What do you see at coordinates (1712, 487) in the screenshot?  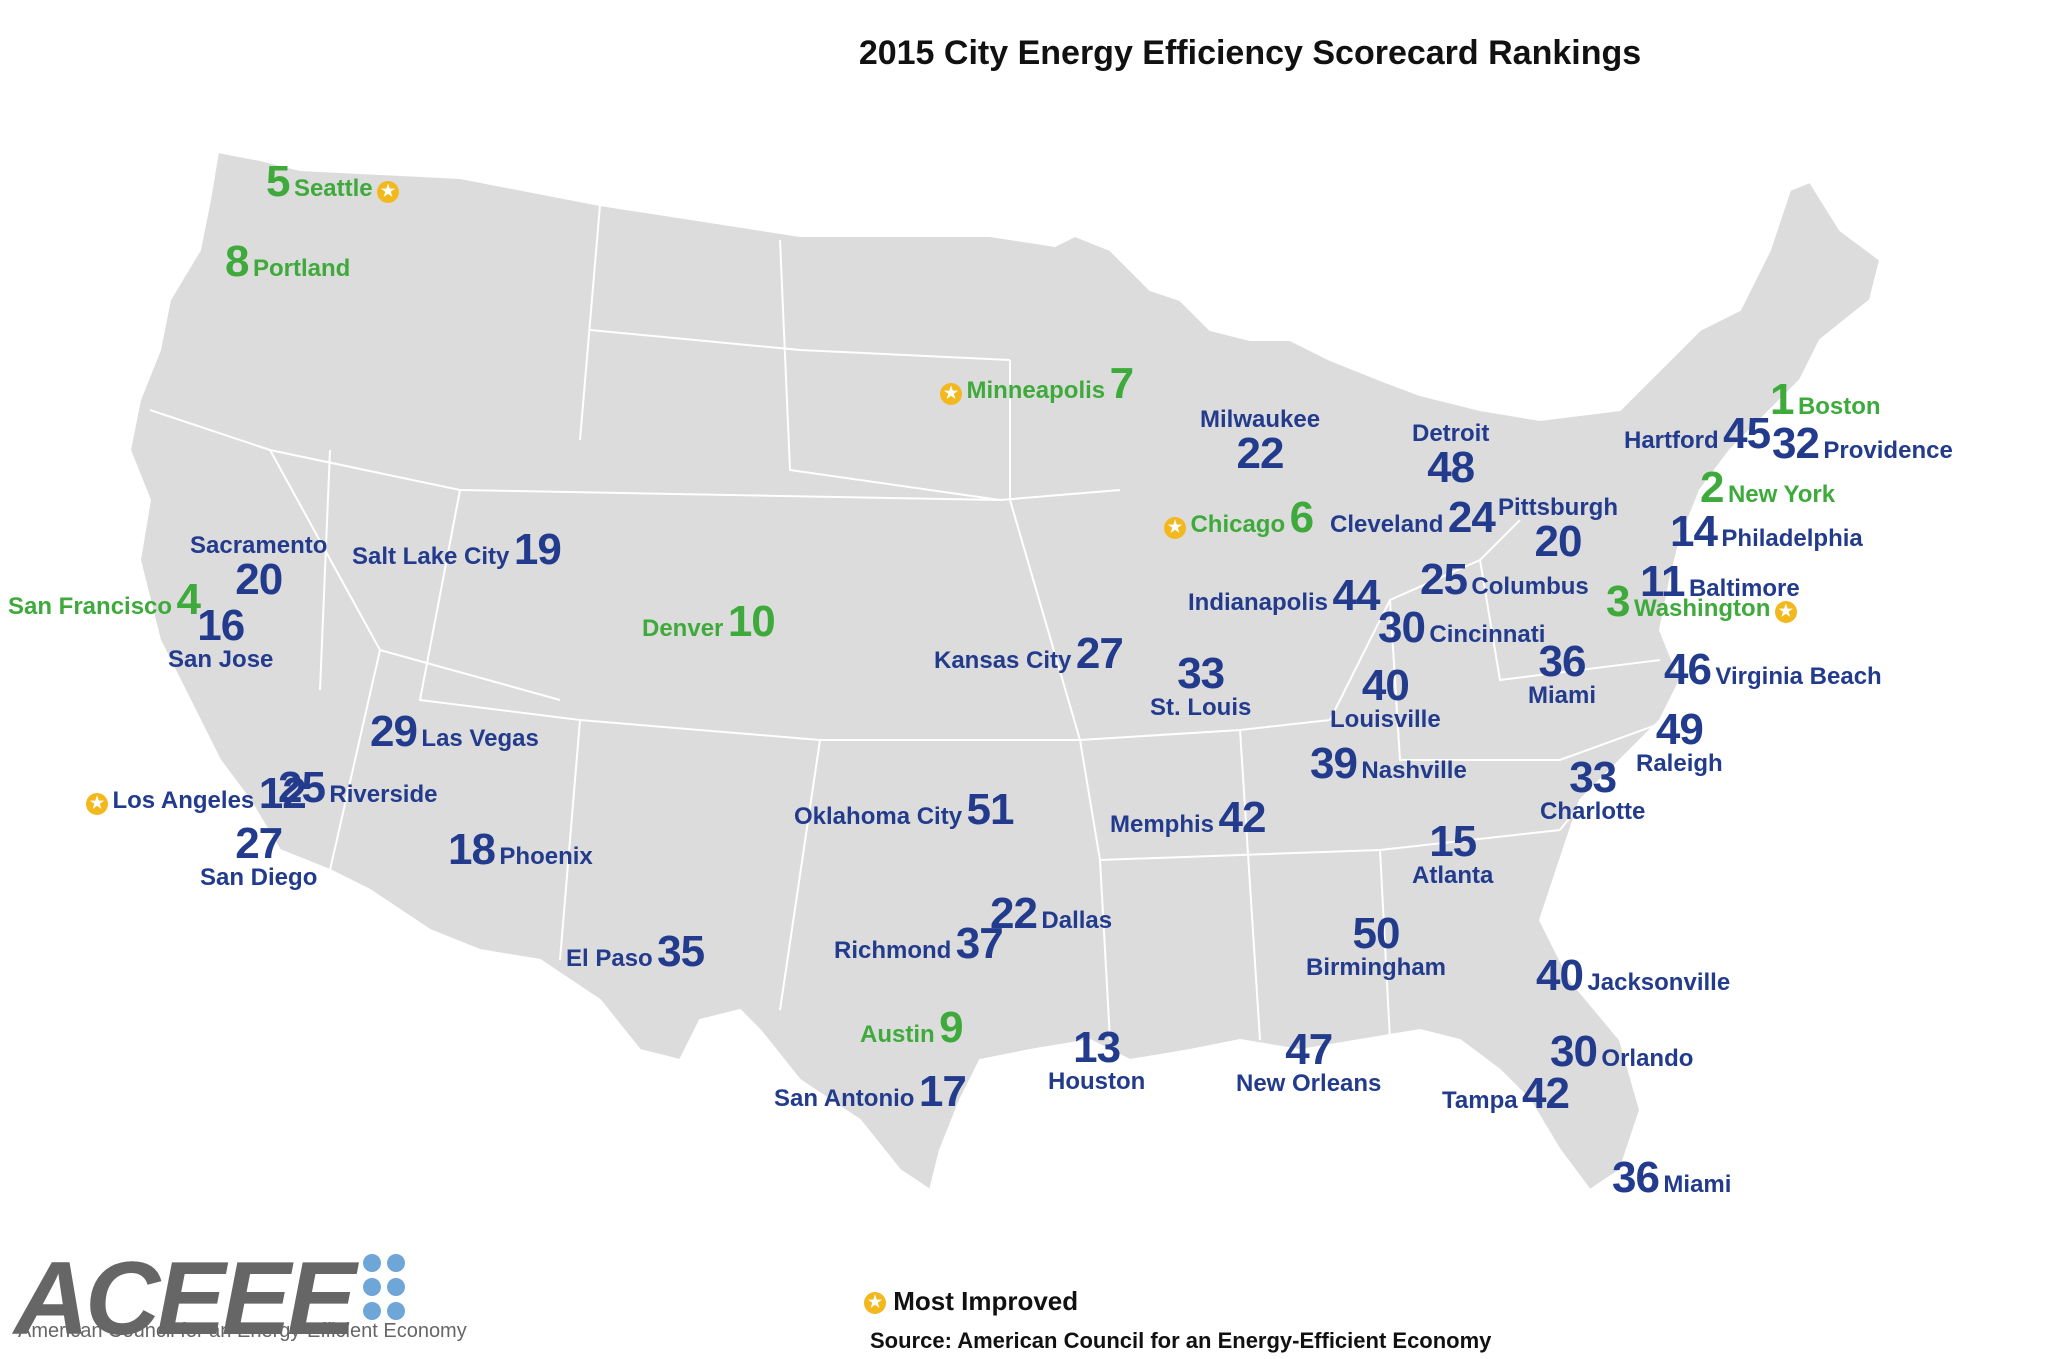 I see `city-rank: 2` at bounding box center [1712, 487].